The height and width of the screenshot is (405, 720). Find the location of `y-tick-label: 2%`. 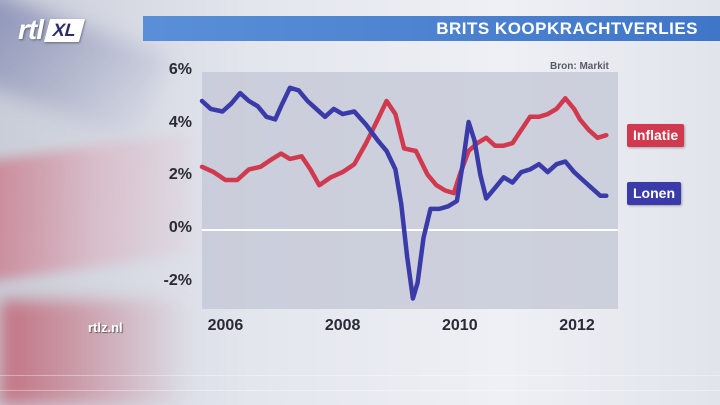

y-tick-label: 2% is located at coordinates (180, 175).